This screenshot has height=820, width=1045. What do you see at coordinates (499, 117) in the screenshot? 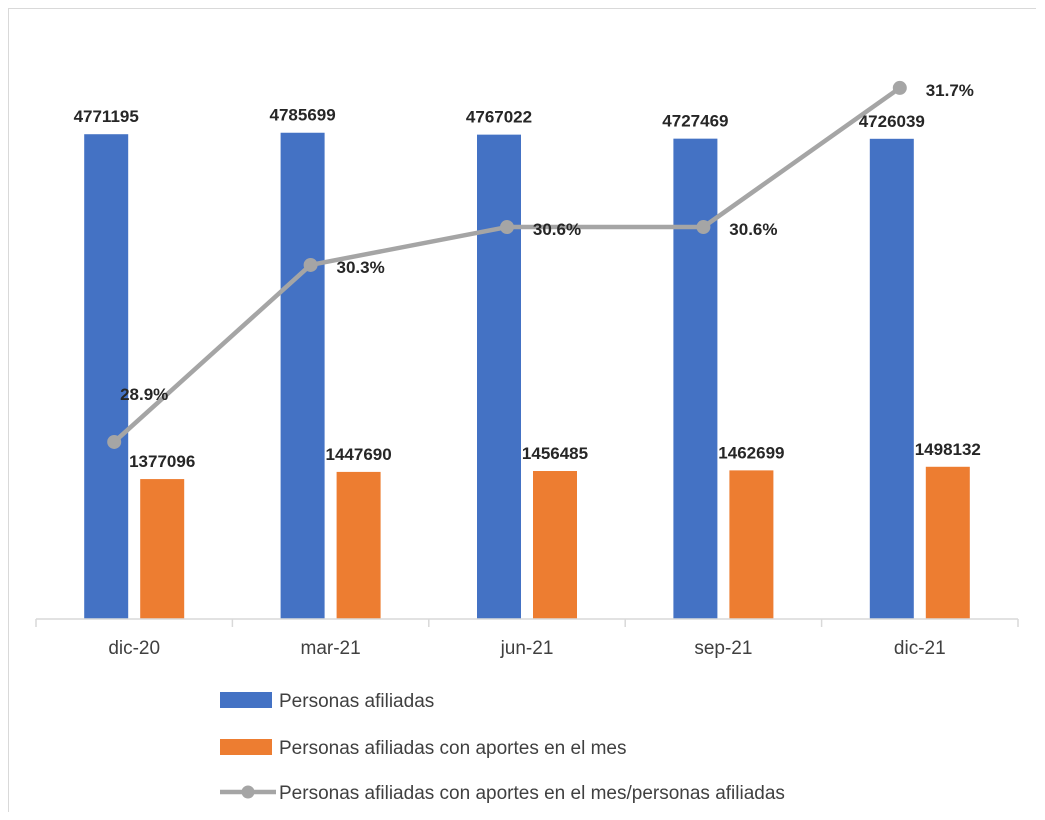
I see `data-label-afiliadas-jun-21: 4767022` at bounding box center [499, 117].